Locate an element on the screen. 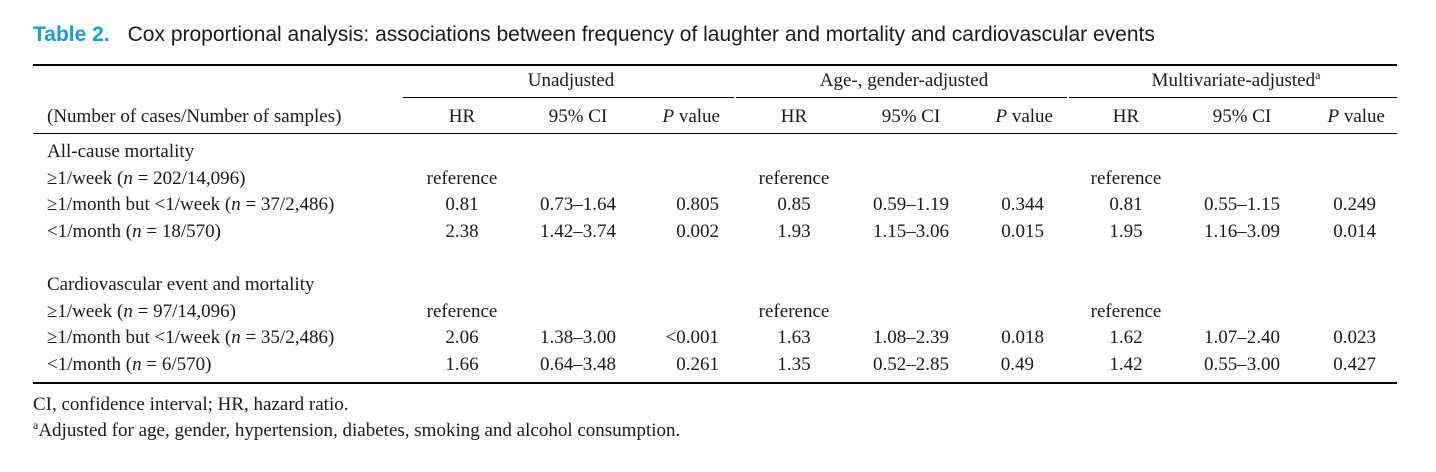 The height and width of the screenshot is (472, 1436). cell-hr: 0.85 is located at coordinates (794, 204).